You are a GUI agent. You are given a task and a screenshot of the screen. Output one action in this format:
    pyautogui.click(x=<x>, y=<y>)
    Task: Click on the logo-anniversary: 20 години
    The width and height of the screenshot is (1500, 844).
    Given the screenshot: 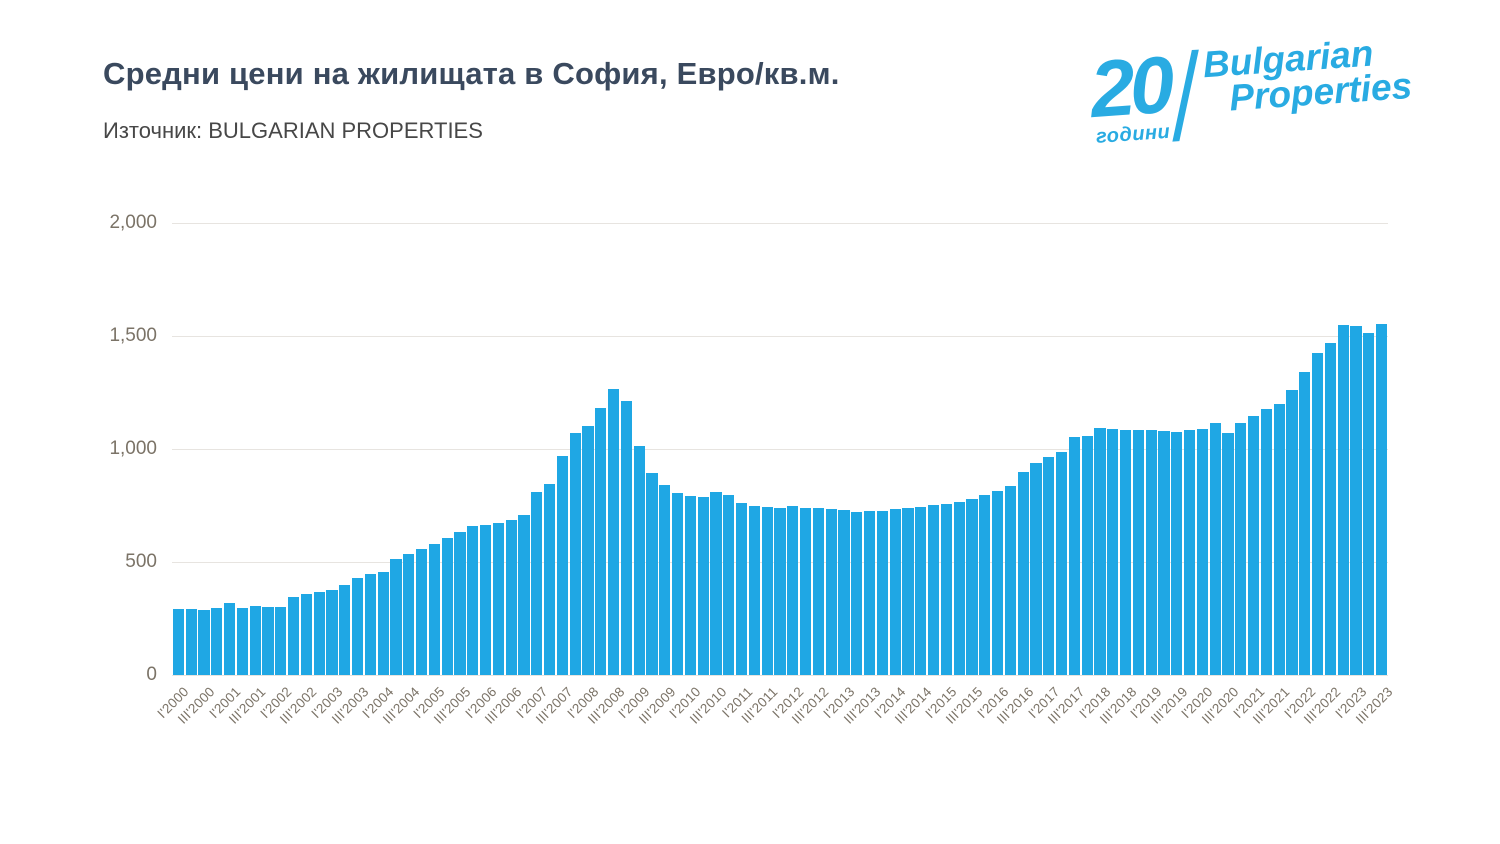 What is the action you would take?
    pyautogui.click(x=1130, y=94)
    